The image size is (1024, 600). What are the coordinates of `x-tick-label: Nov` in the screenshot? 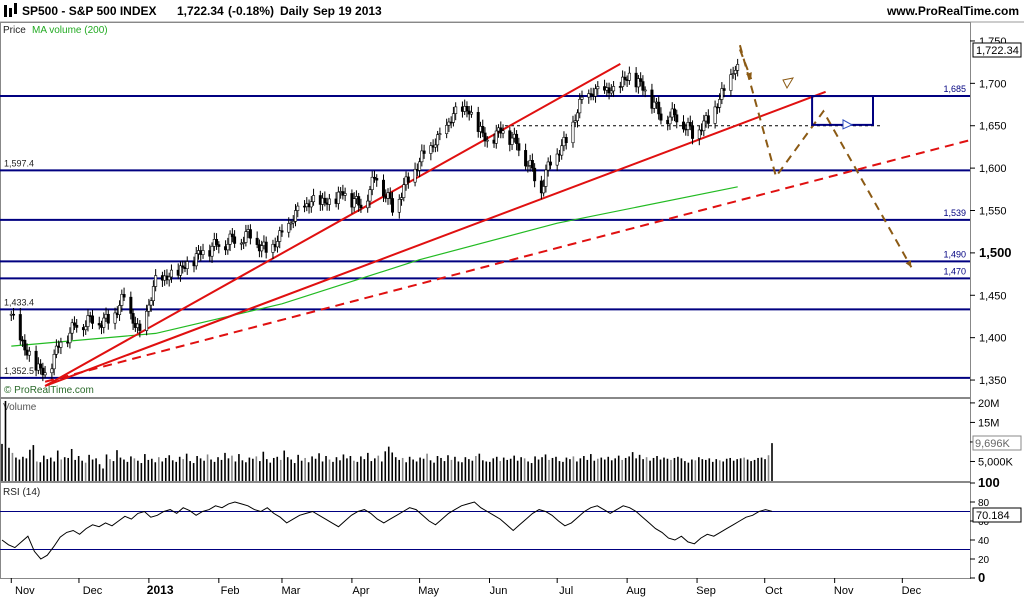 It's located at (25, 591).